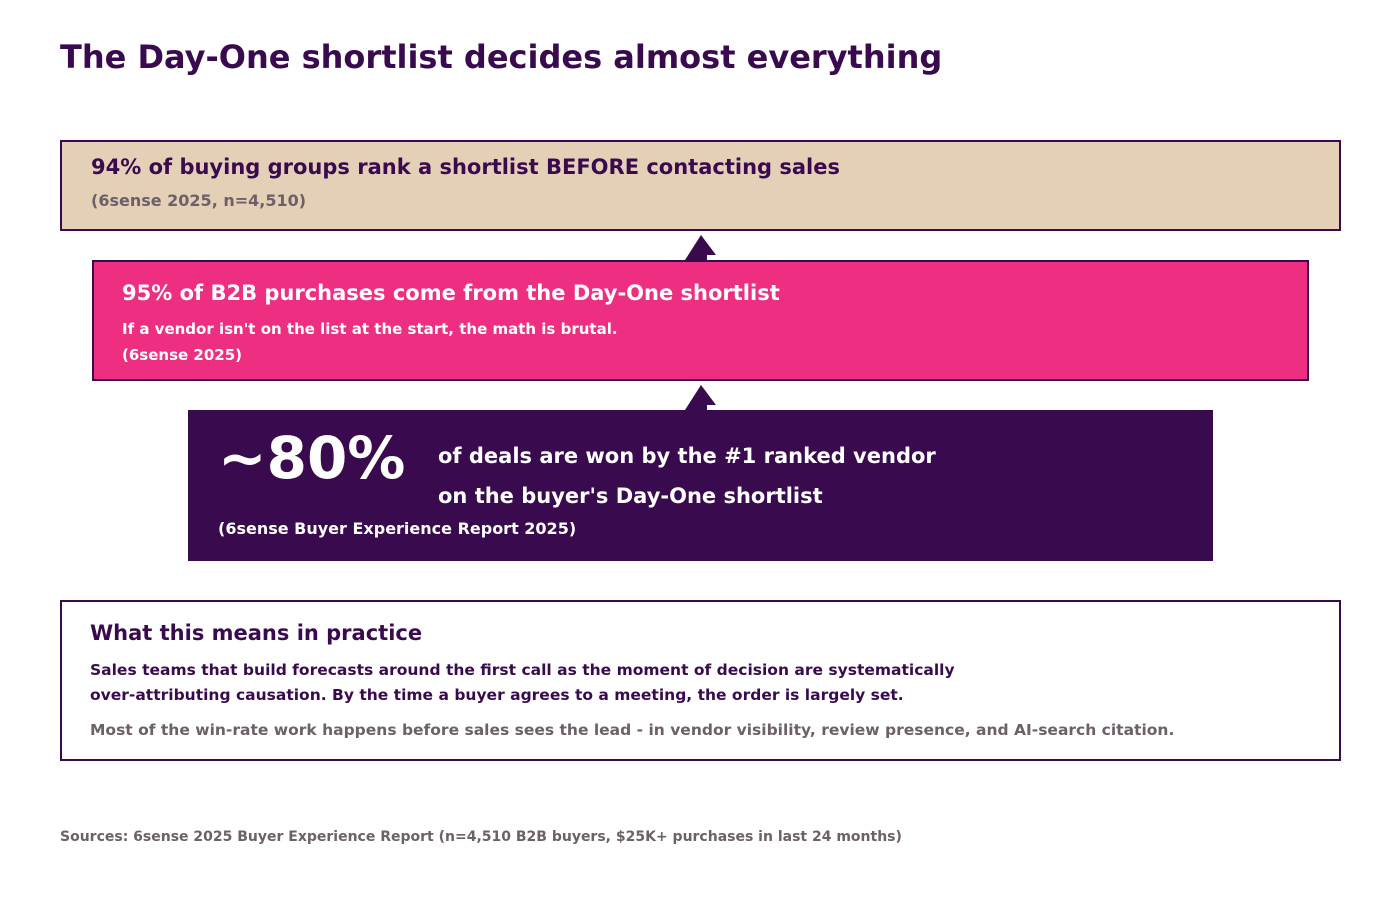  What do you see at coordinates (687, 456) in the screenshot?
I see `big-stat-description-line1: of deals are won by the #1 ranked vendor` at bounding box center [687, 456].